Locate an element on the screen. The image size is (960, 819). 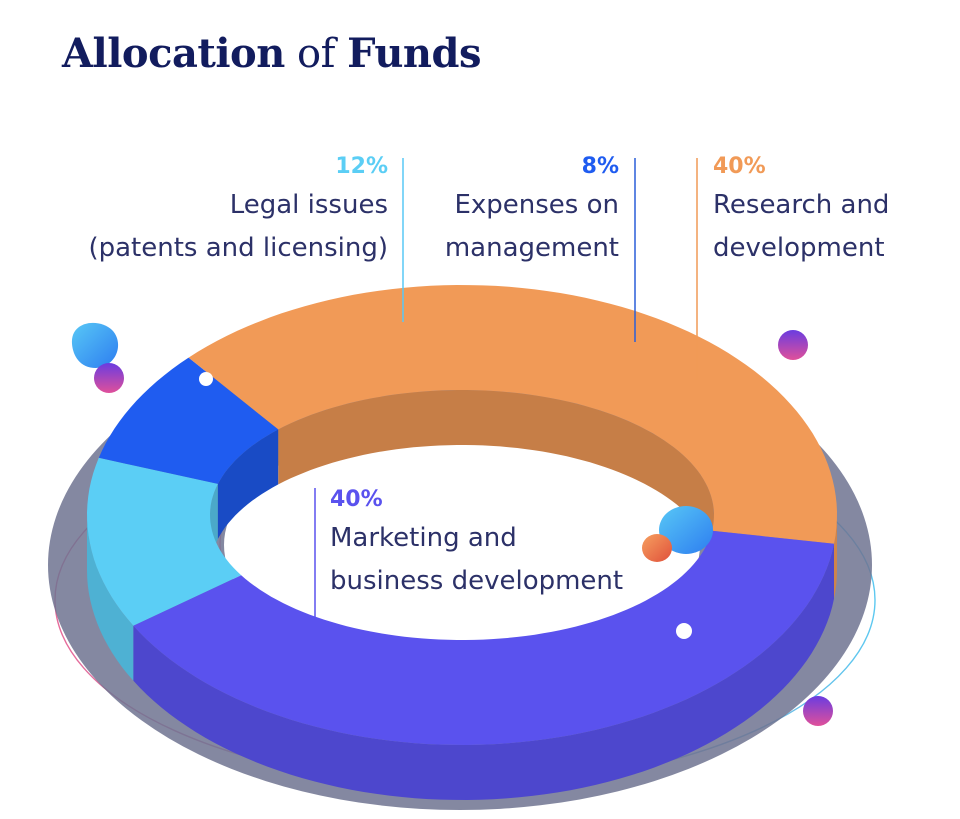
slice-label-legal: 12% Legal issues (patents and licensing) is located at coordinates (214, 212).